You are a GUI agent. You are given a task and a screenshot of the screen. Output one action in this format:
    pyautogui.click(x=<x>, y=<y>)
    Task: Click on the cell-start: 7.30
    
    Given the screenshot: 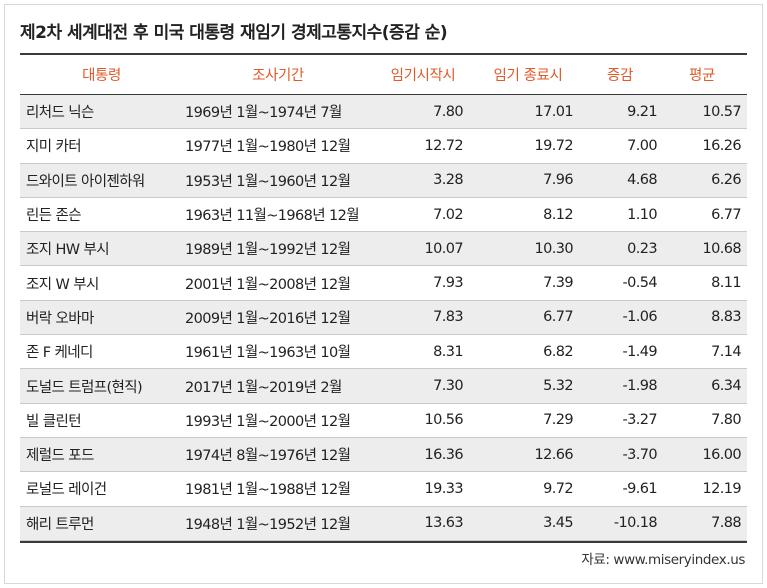 What is the action you would take?
    pyautogui.click(x=448, y=386)
    